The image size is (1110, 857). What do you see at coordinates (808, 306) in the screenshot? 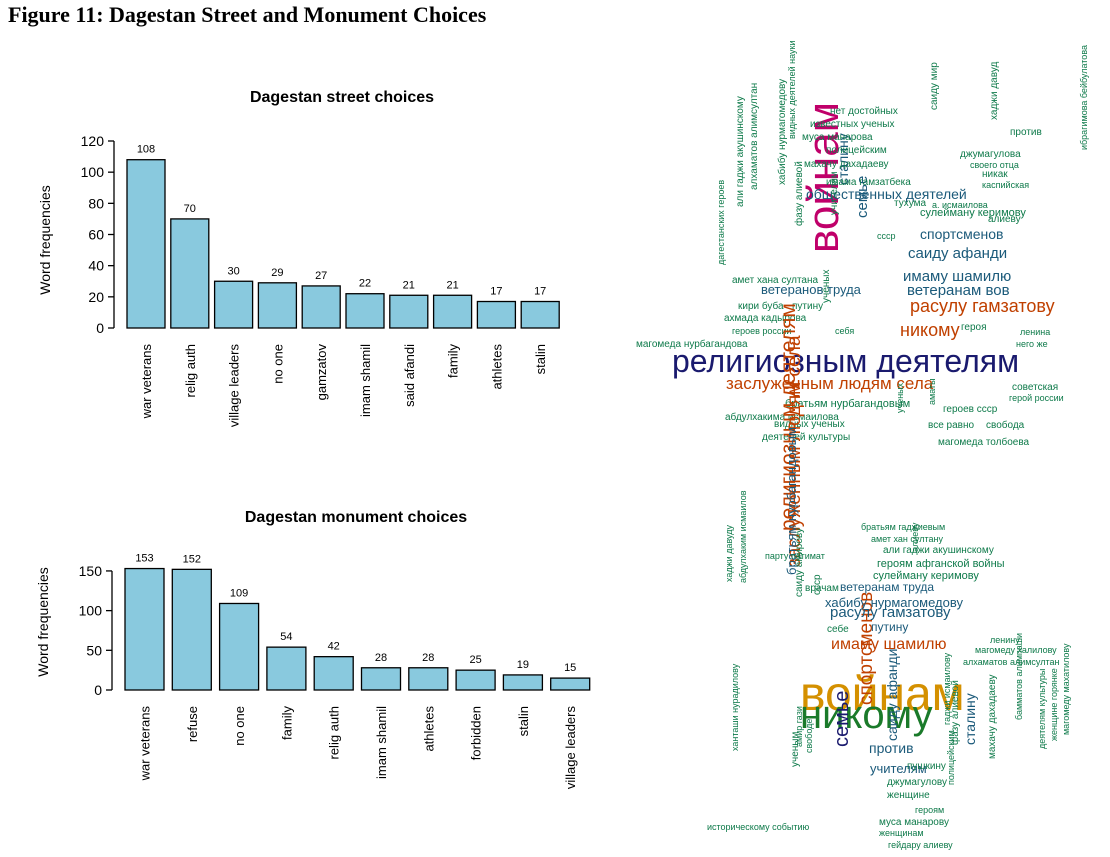
I see `word-cloud-term: путину` at bounding box center [808, 306].